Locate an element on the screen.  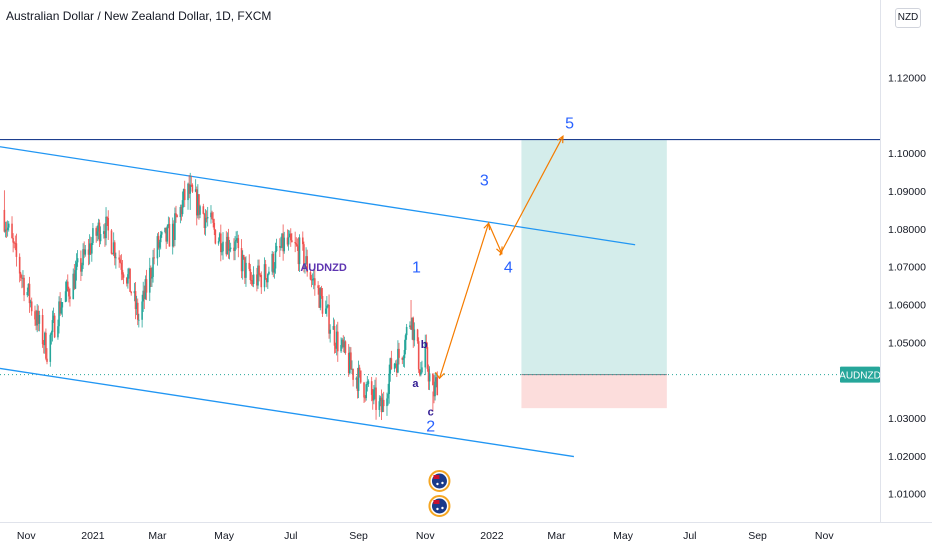
price-tick-label: 1.02000 is located at coordinates (907, 457).